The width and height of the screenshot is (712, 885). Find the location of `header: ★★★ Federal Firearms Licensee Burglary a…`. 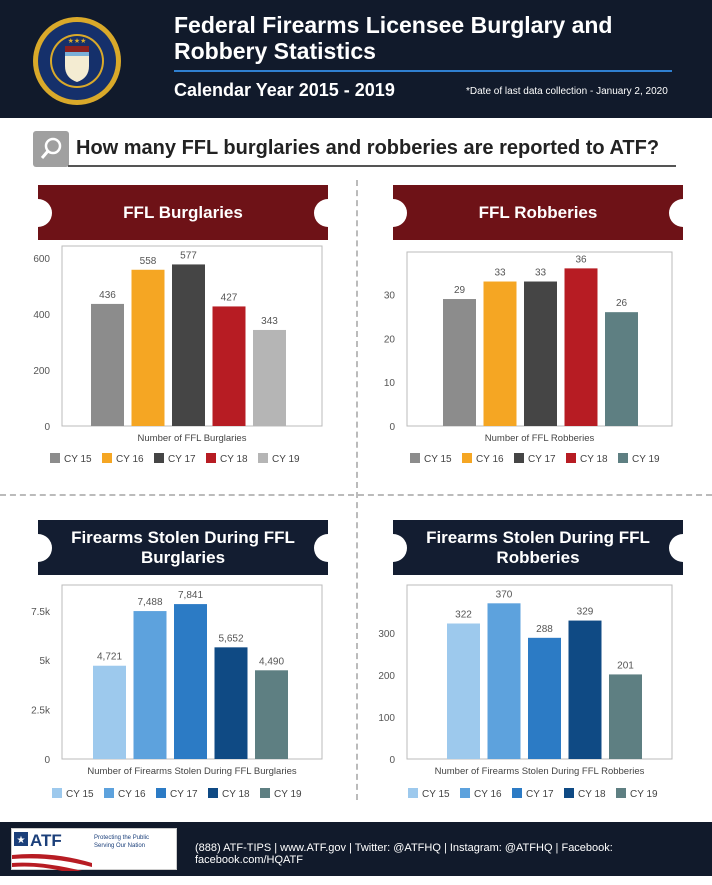

header: ★★★ Federal Firearms Licensee Burglary a… is located at coordinates (356, 59).